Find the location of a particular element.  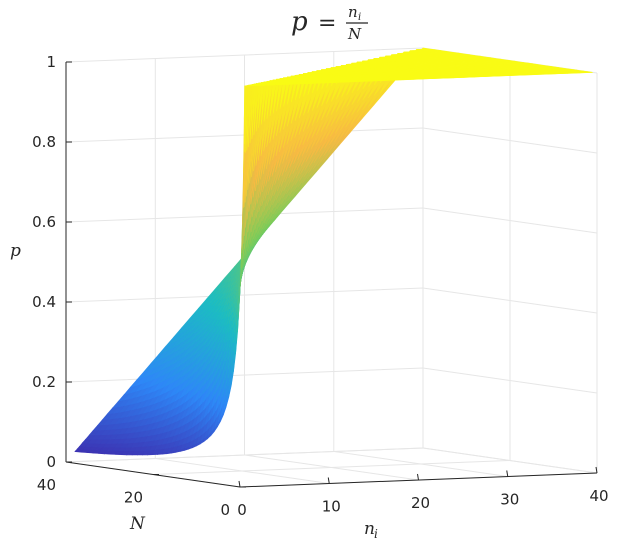

x-axis-label-base: n is located at coordinates (369, 529).